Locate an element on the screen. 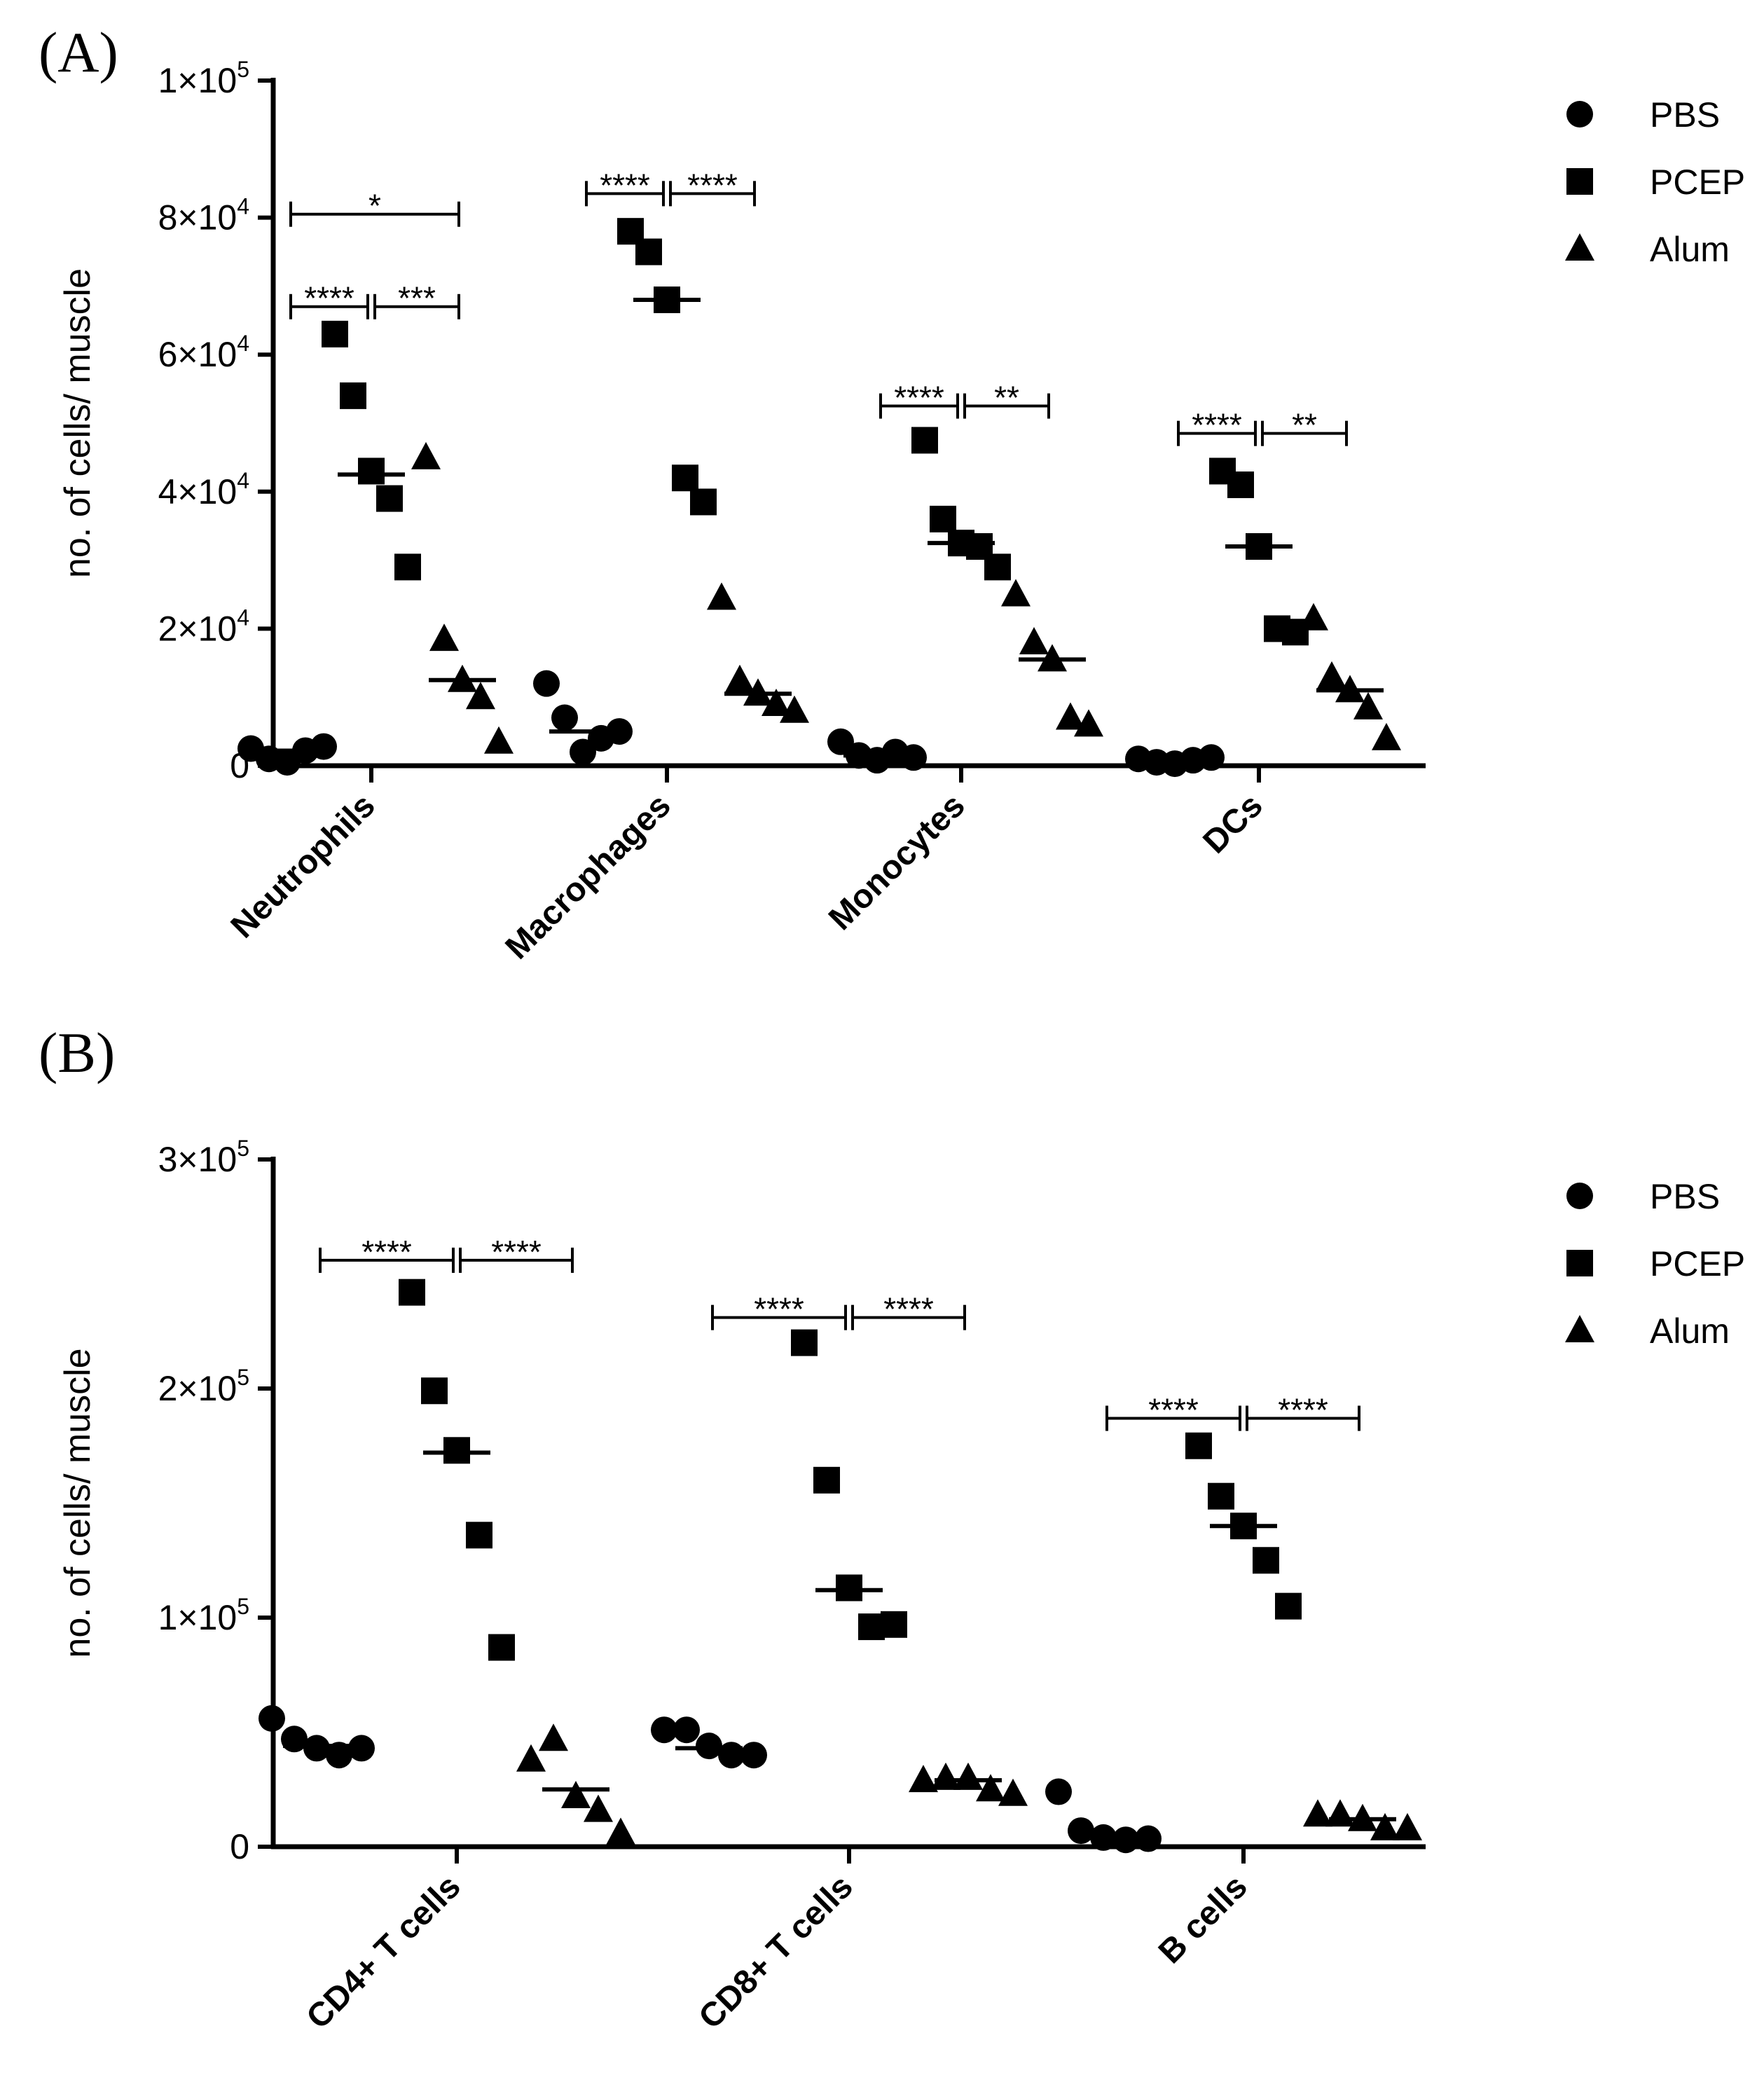 The image size is (1764, 2080). y-tick-label: 0 is located at coordinates (240, 1846).